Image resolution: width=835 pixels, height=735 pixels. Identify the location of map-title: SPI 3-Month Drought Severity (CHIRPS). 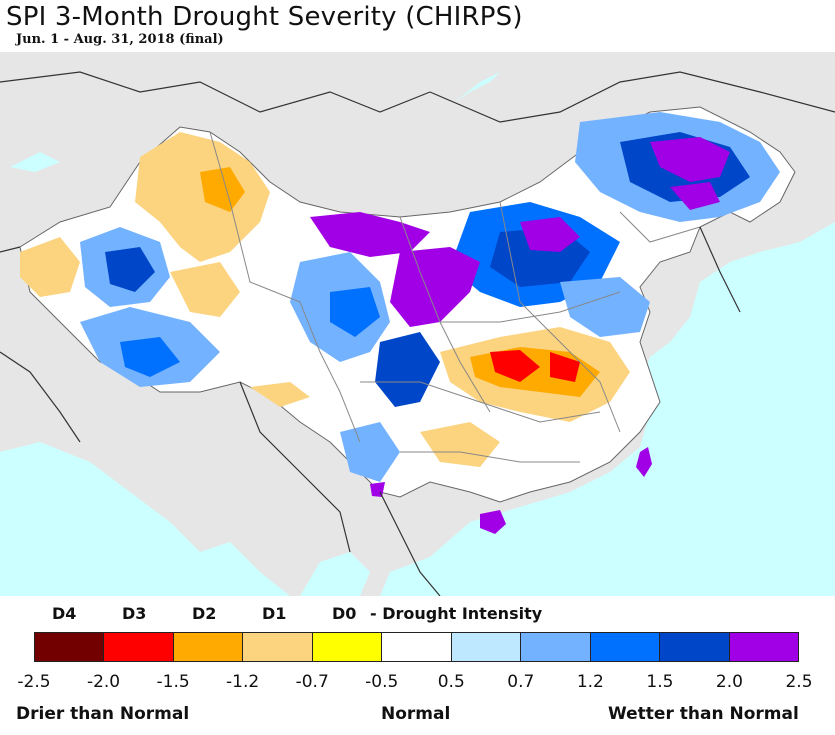
(264, 17).